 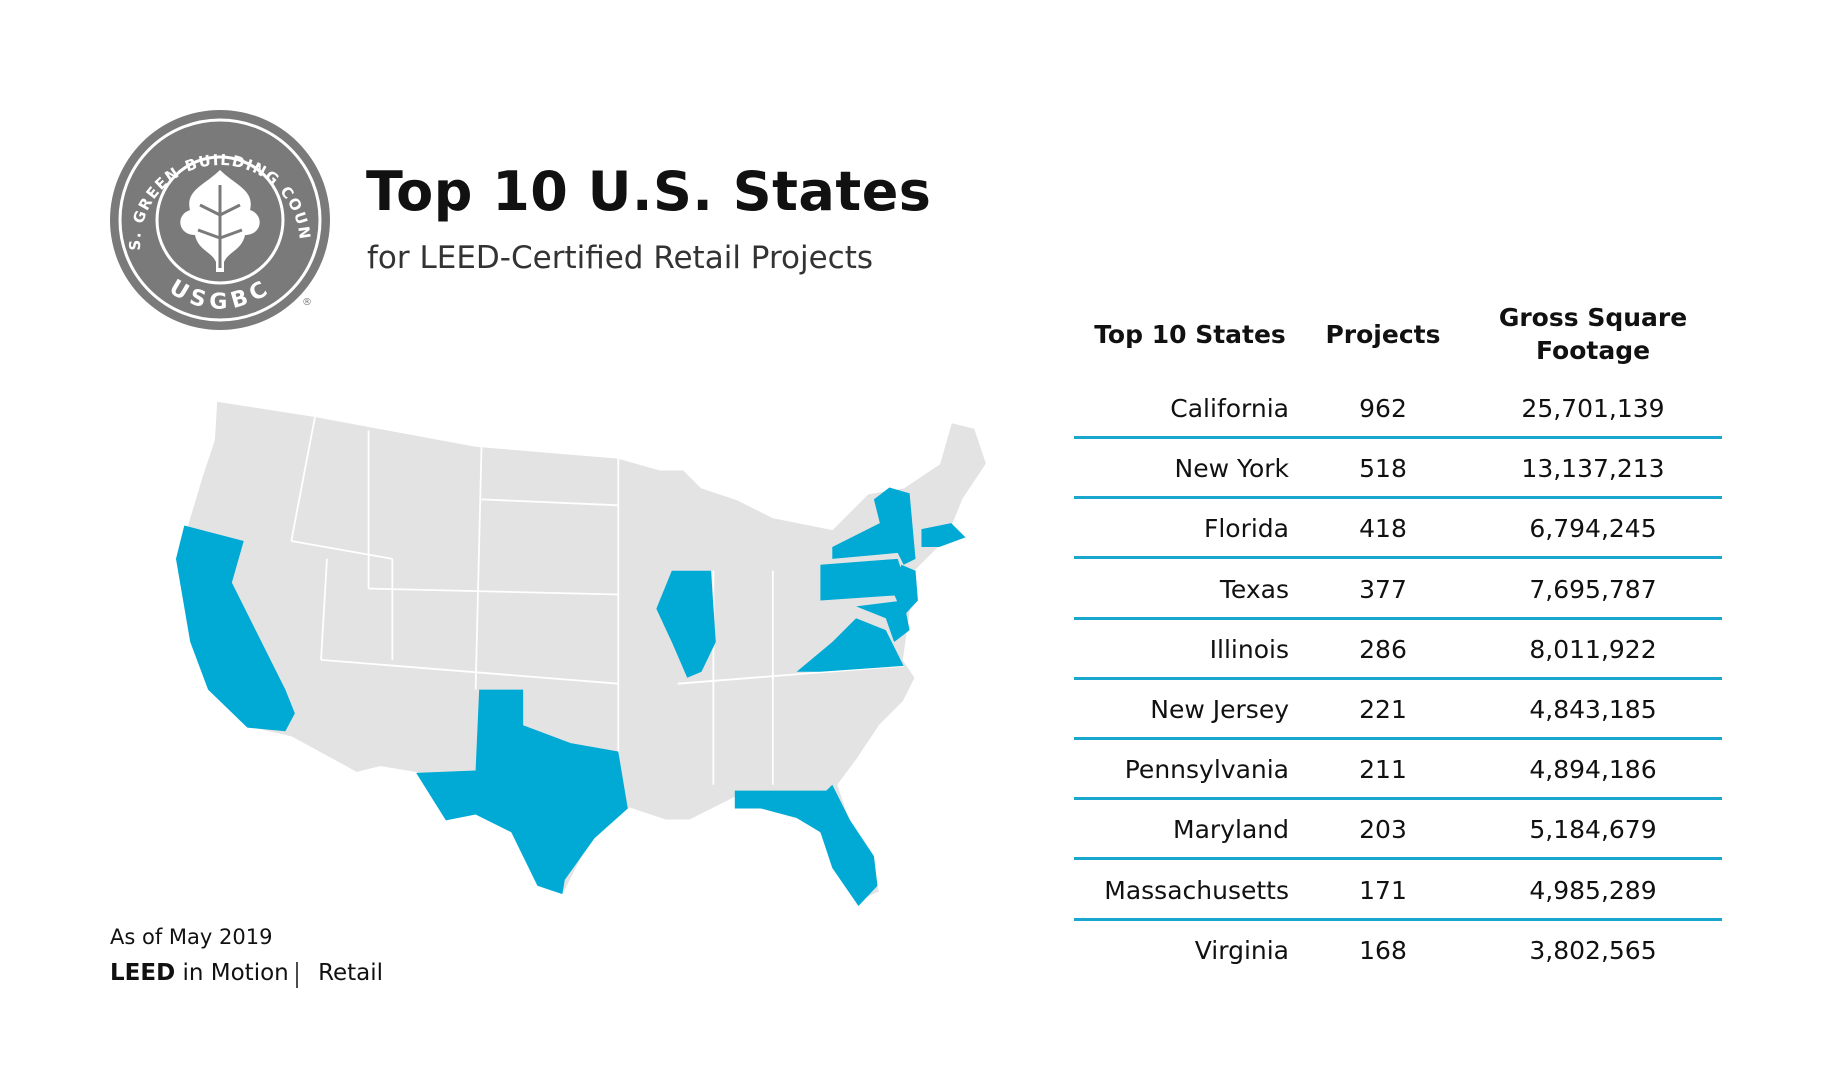 I want to click on title: Top 10 U.S. States, so click(x=649, y=191).